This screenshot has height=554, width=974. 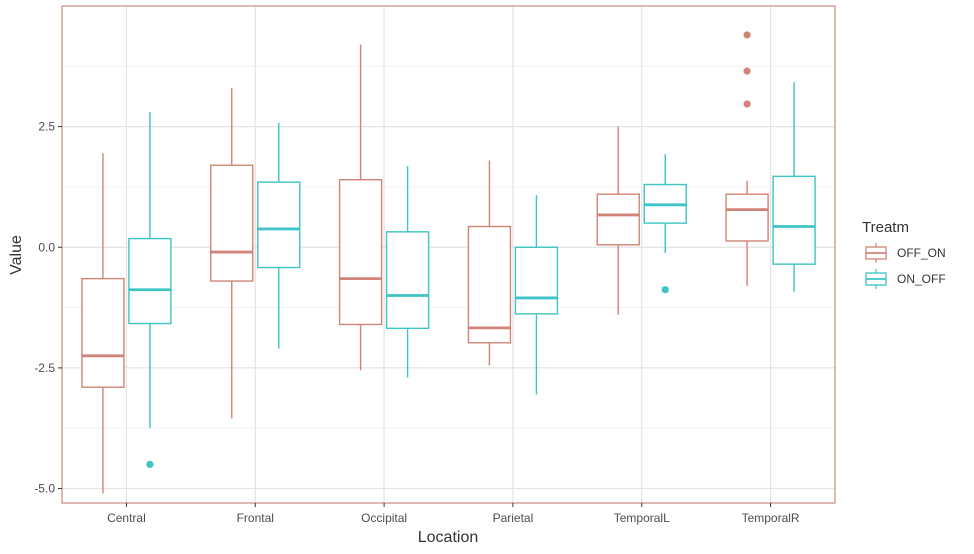 I want to click on box-ON_OFF-Occipital, so click(x=407, y=272).